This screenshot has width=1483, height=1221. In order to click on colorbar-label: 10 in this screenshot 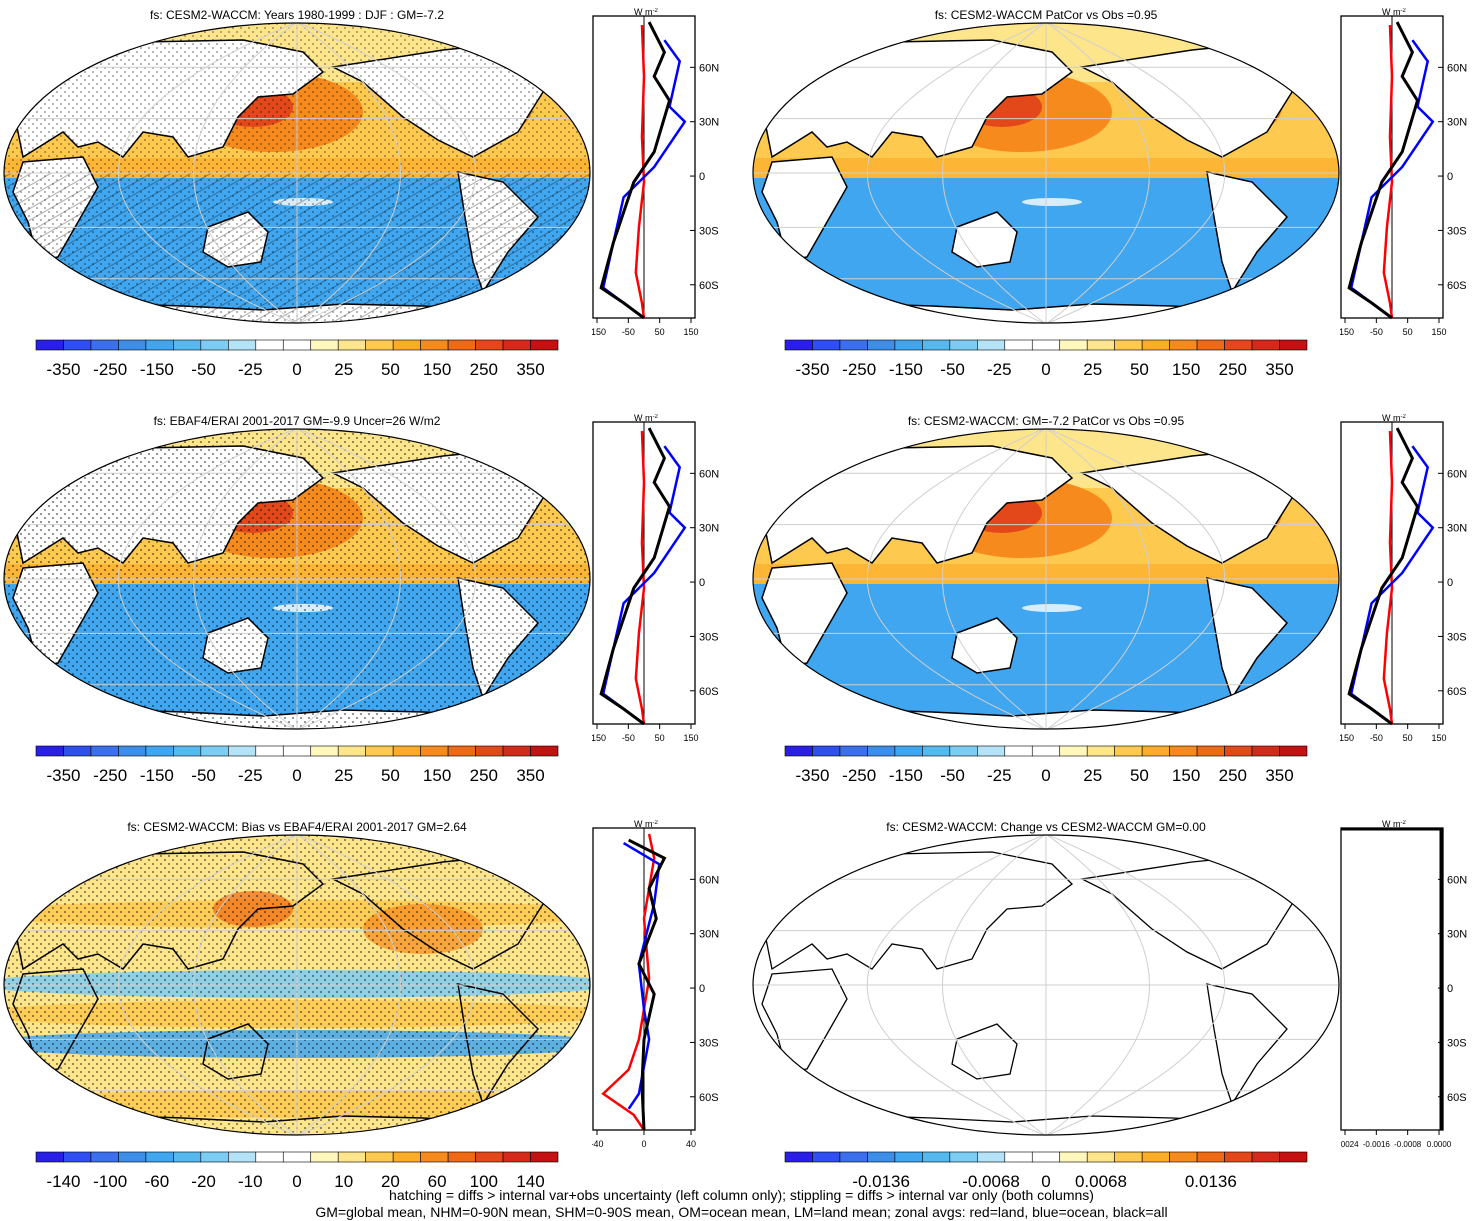, I will do `click(343, 1181)`.